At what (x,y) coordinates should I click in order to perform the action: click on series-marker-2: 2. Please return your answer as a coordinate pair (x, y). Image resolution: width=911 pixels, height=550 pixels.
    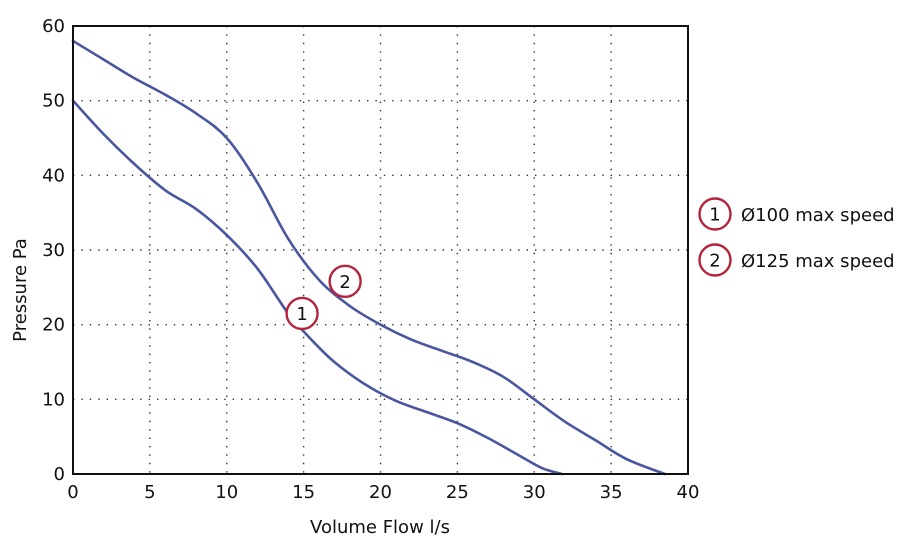
    Looking at the image, I should click on (345, 281).